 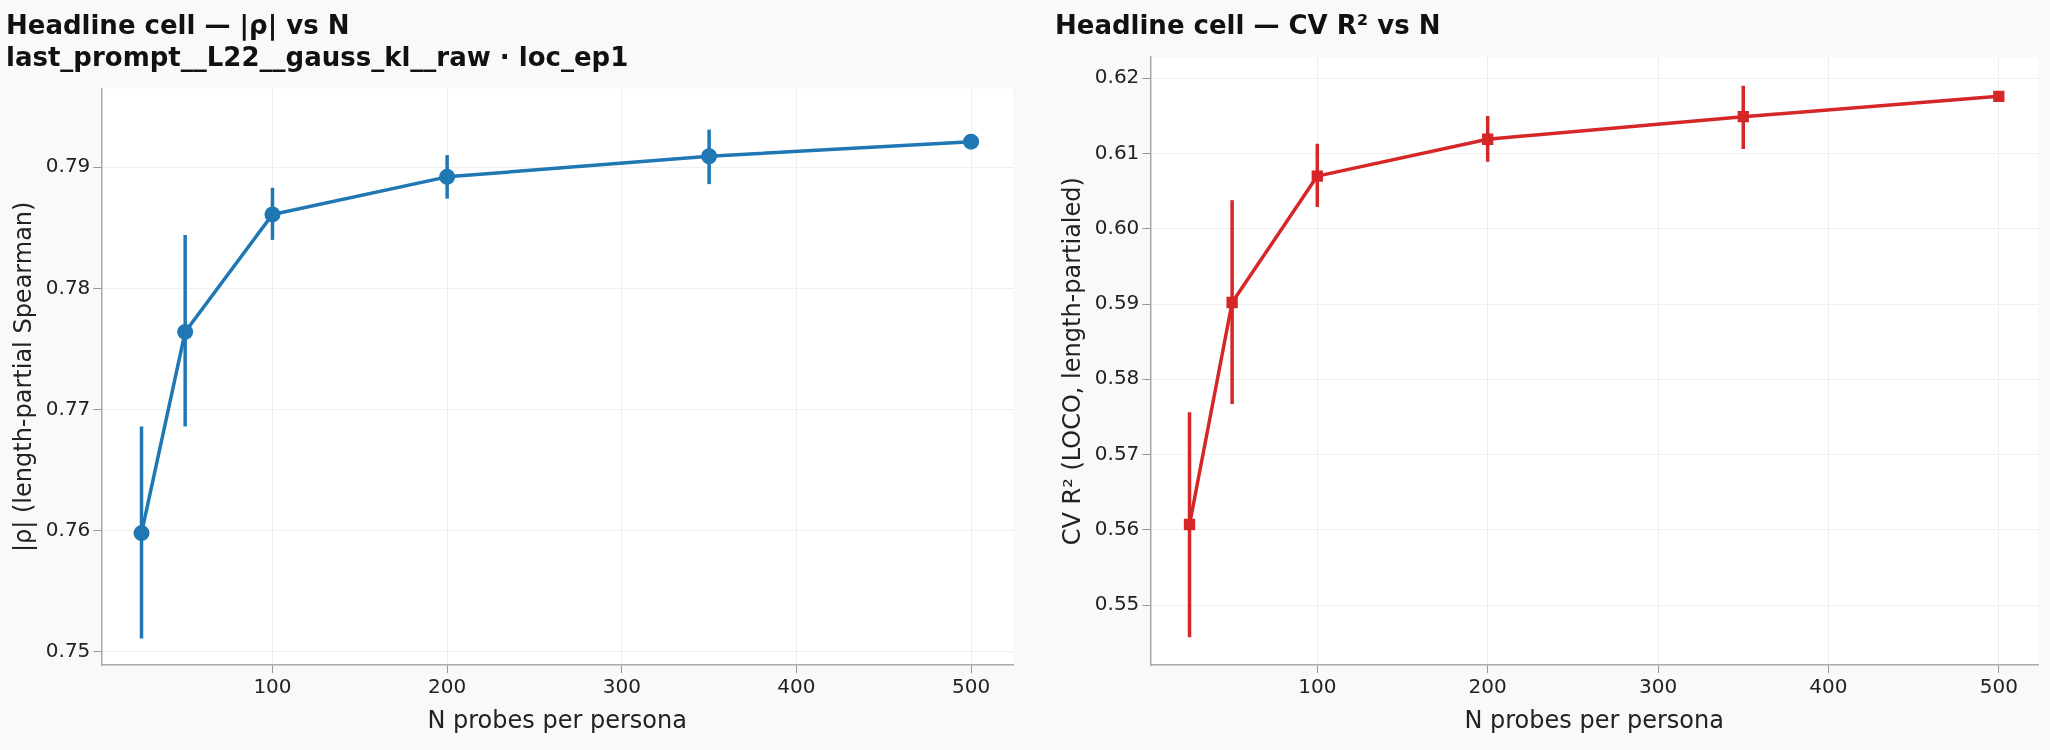 I want to click on y-tick-label: 0.62, so click(x=1117, y=76).